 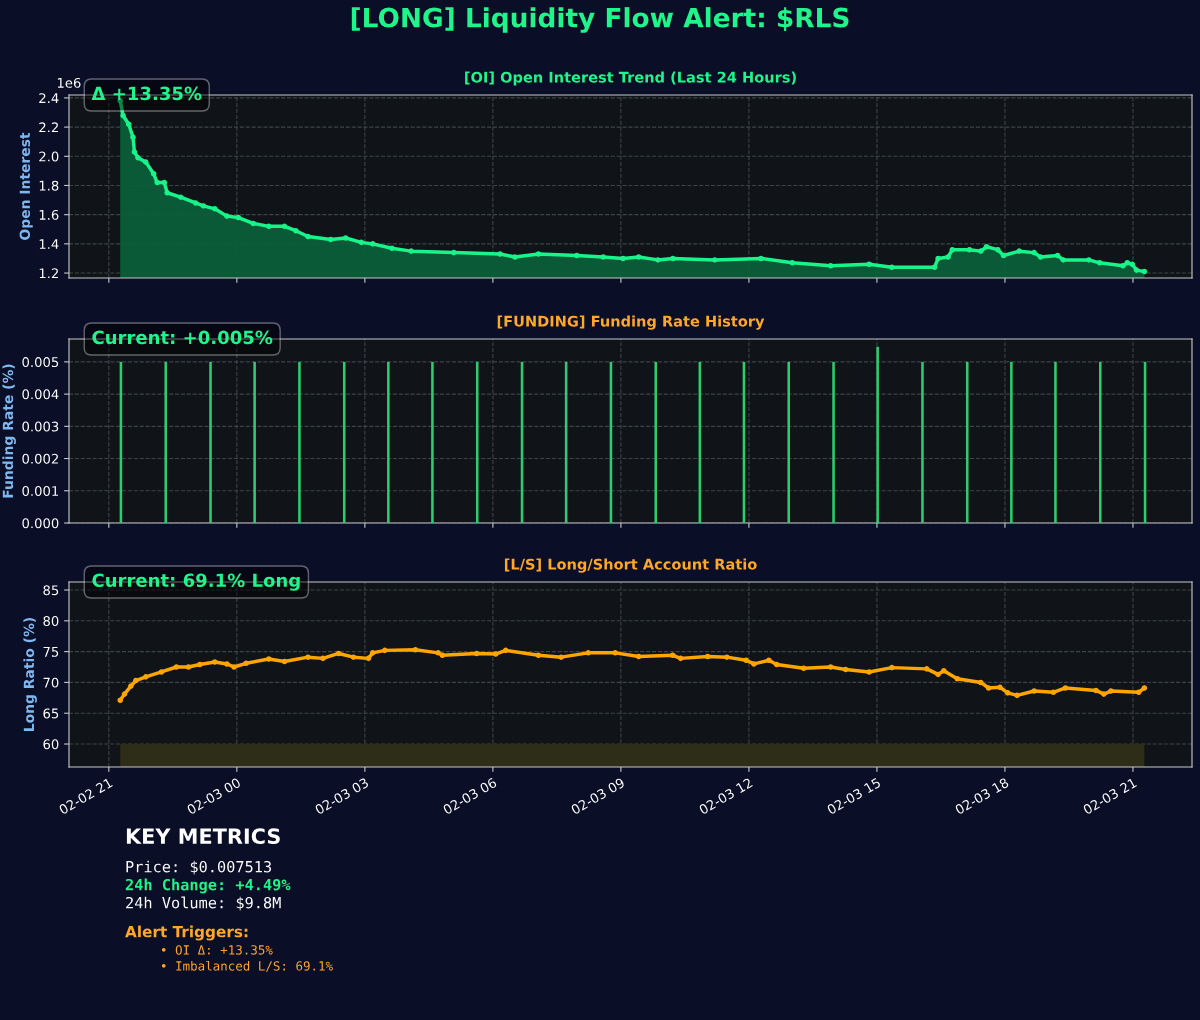 What do you see at coordinates (51, 590) in the screenshot?
I see `y-tick-label: 85` at bounding box center [51, 590].